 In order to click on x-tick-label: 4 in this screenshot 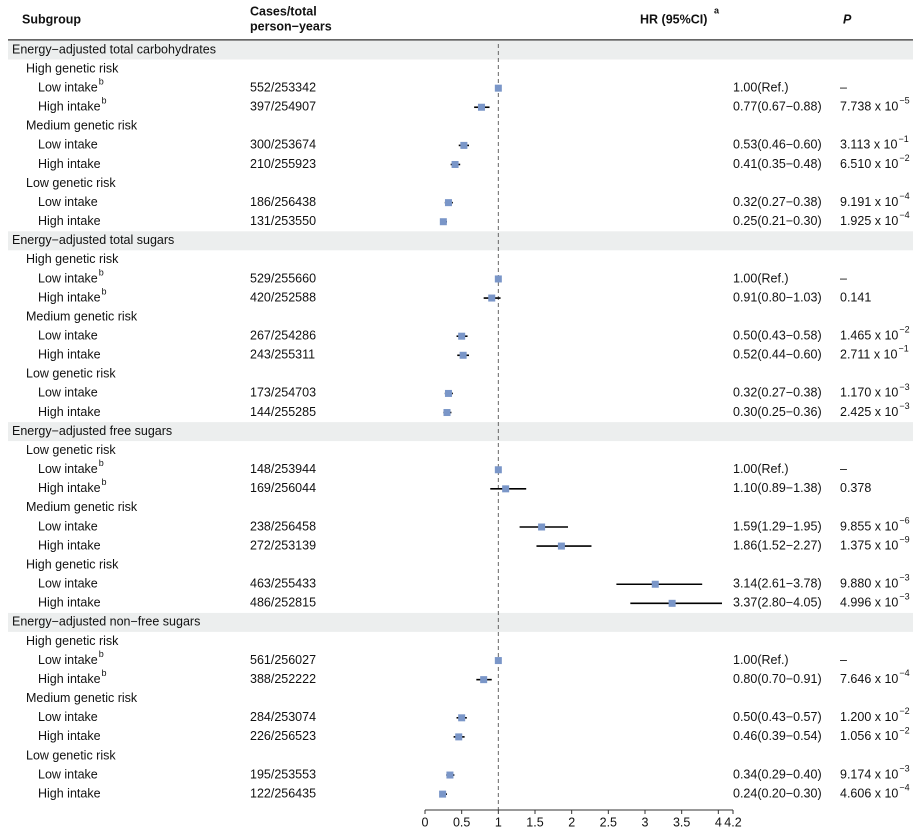, I will do `click(718, 822)`.